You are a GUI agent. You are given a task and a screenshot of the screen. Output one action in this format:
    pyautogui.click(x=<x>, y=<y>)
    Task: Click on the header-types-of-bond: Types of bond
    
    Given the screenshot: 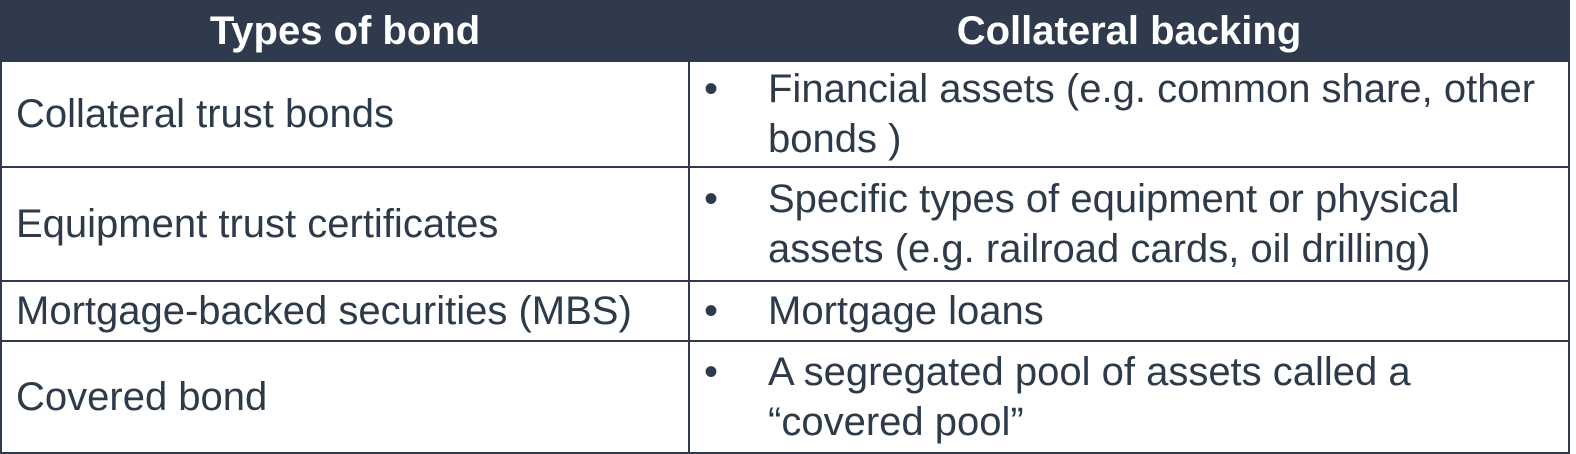 What is the action you would take?
    pyautogui.click(x=345, y=31)
    